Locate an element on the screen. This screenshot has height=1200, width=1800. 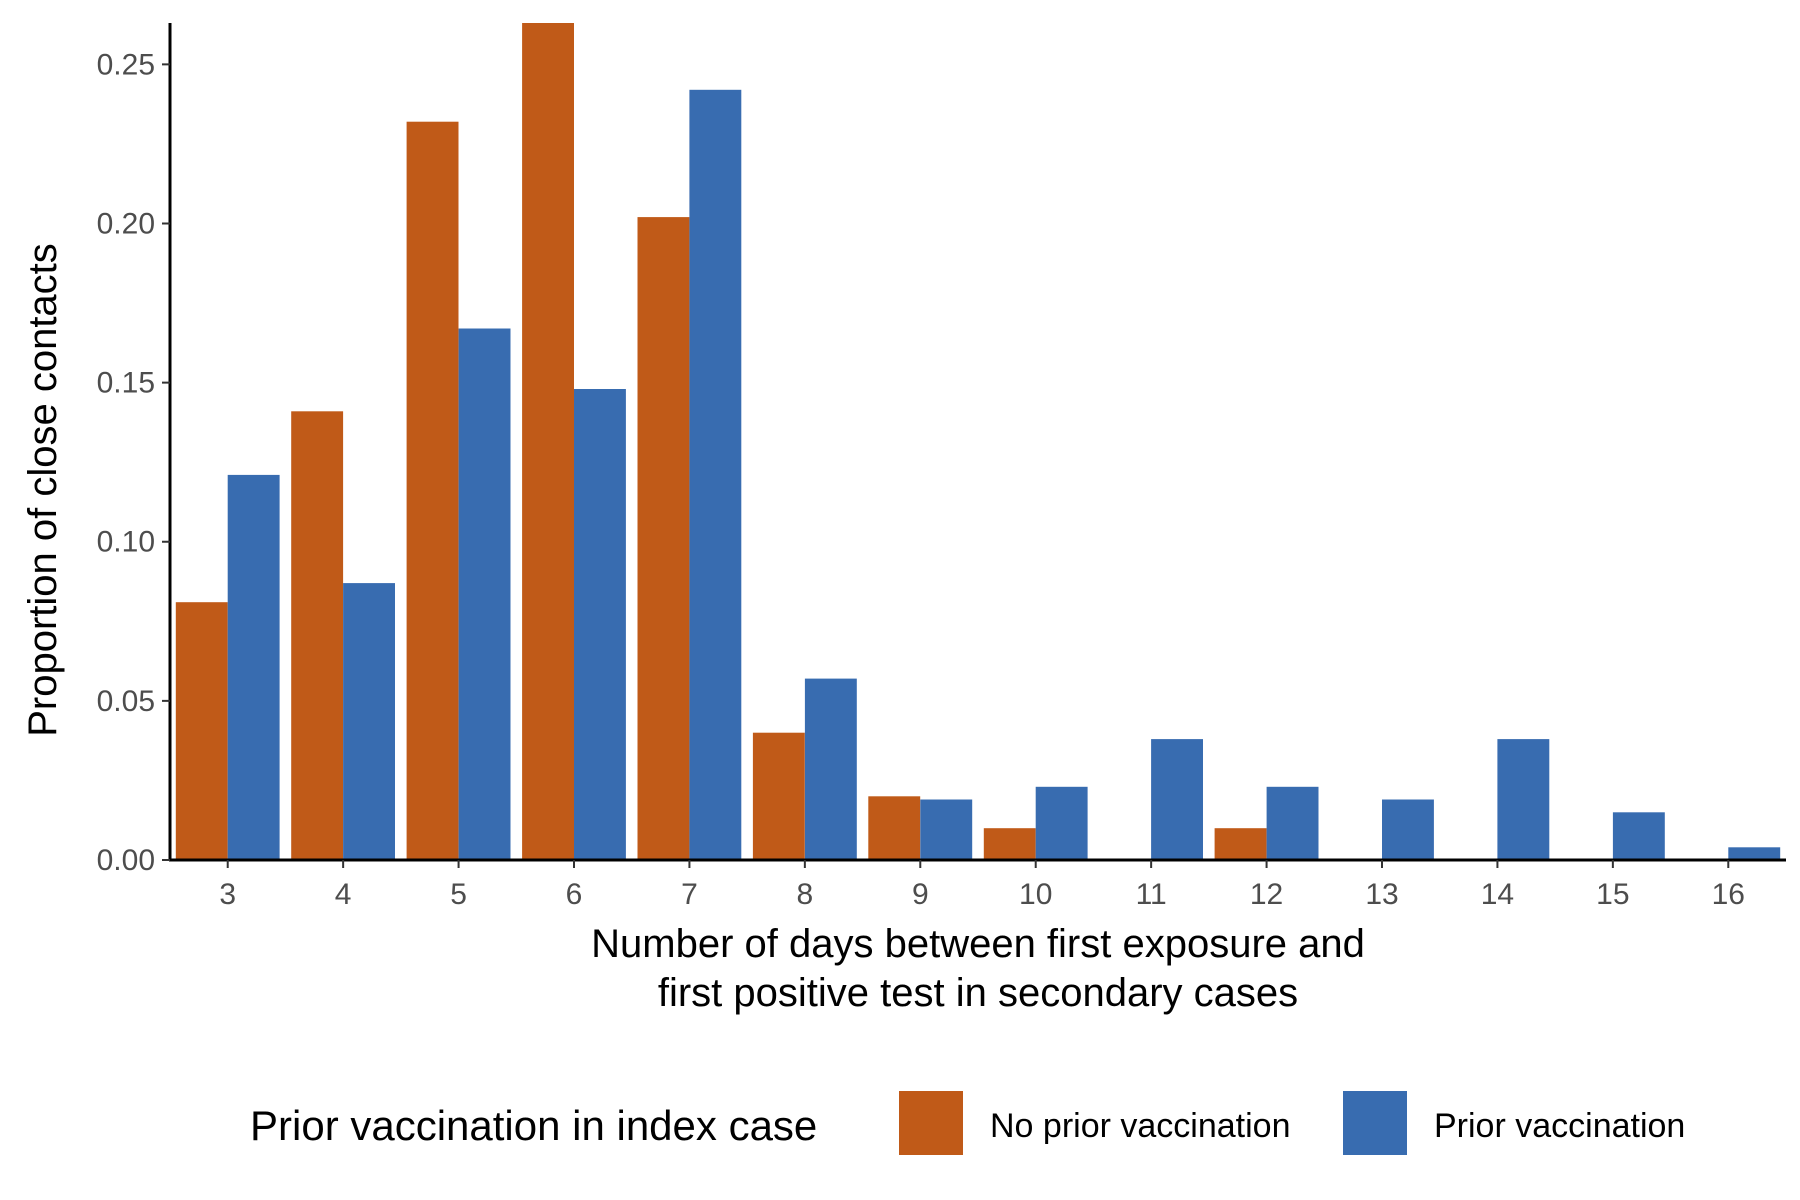
y-tick-label: 0.00 is located at coordinates (126, 860).